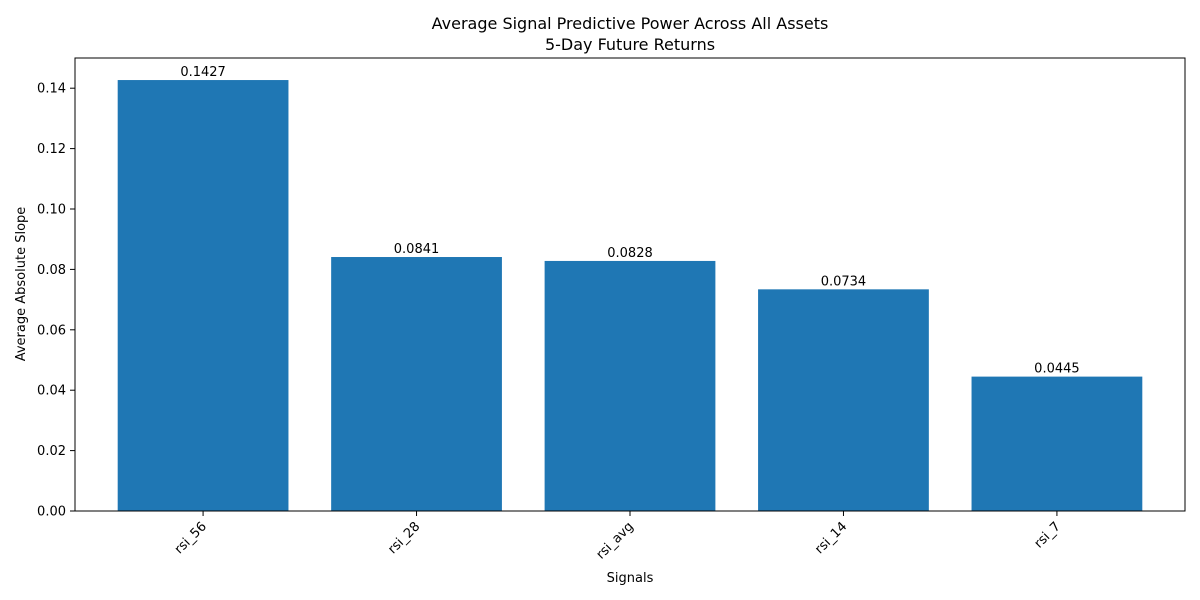  What do you see at coordinates (203, 72) in the screenshot?
I see `data-label-rsi_56: 0.1427` at bounding box center [203, 72].